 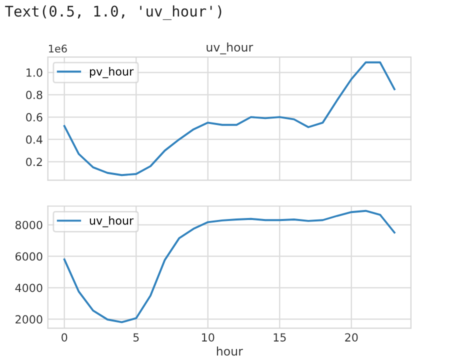 I want to click on legend-label: pv_hour, so click(x=112, y=72).